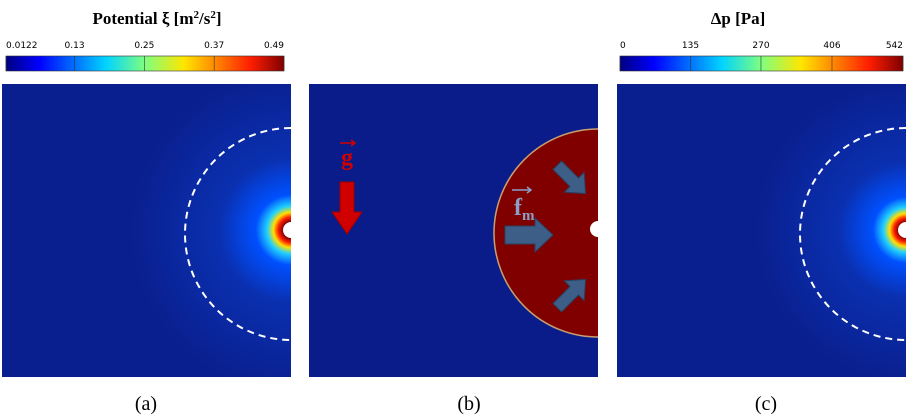  Describe the element at coordinates (623, 46) in the screenshot. I see `tick-label: 0` at that location.